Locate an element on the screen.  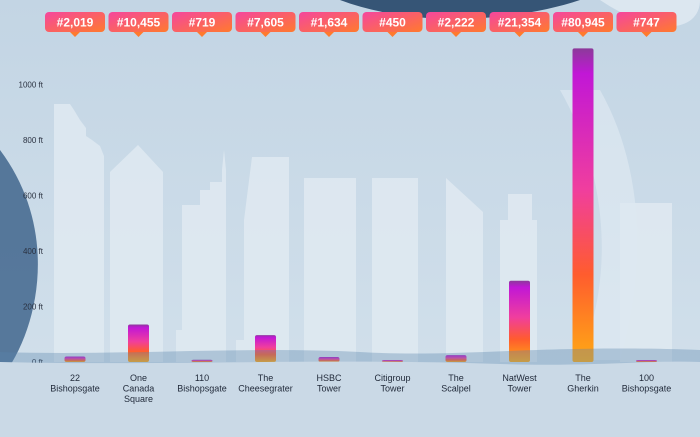
rank-badge: #21,354 is located at coordinates (519, 24).